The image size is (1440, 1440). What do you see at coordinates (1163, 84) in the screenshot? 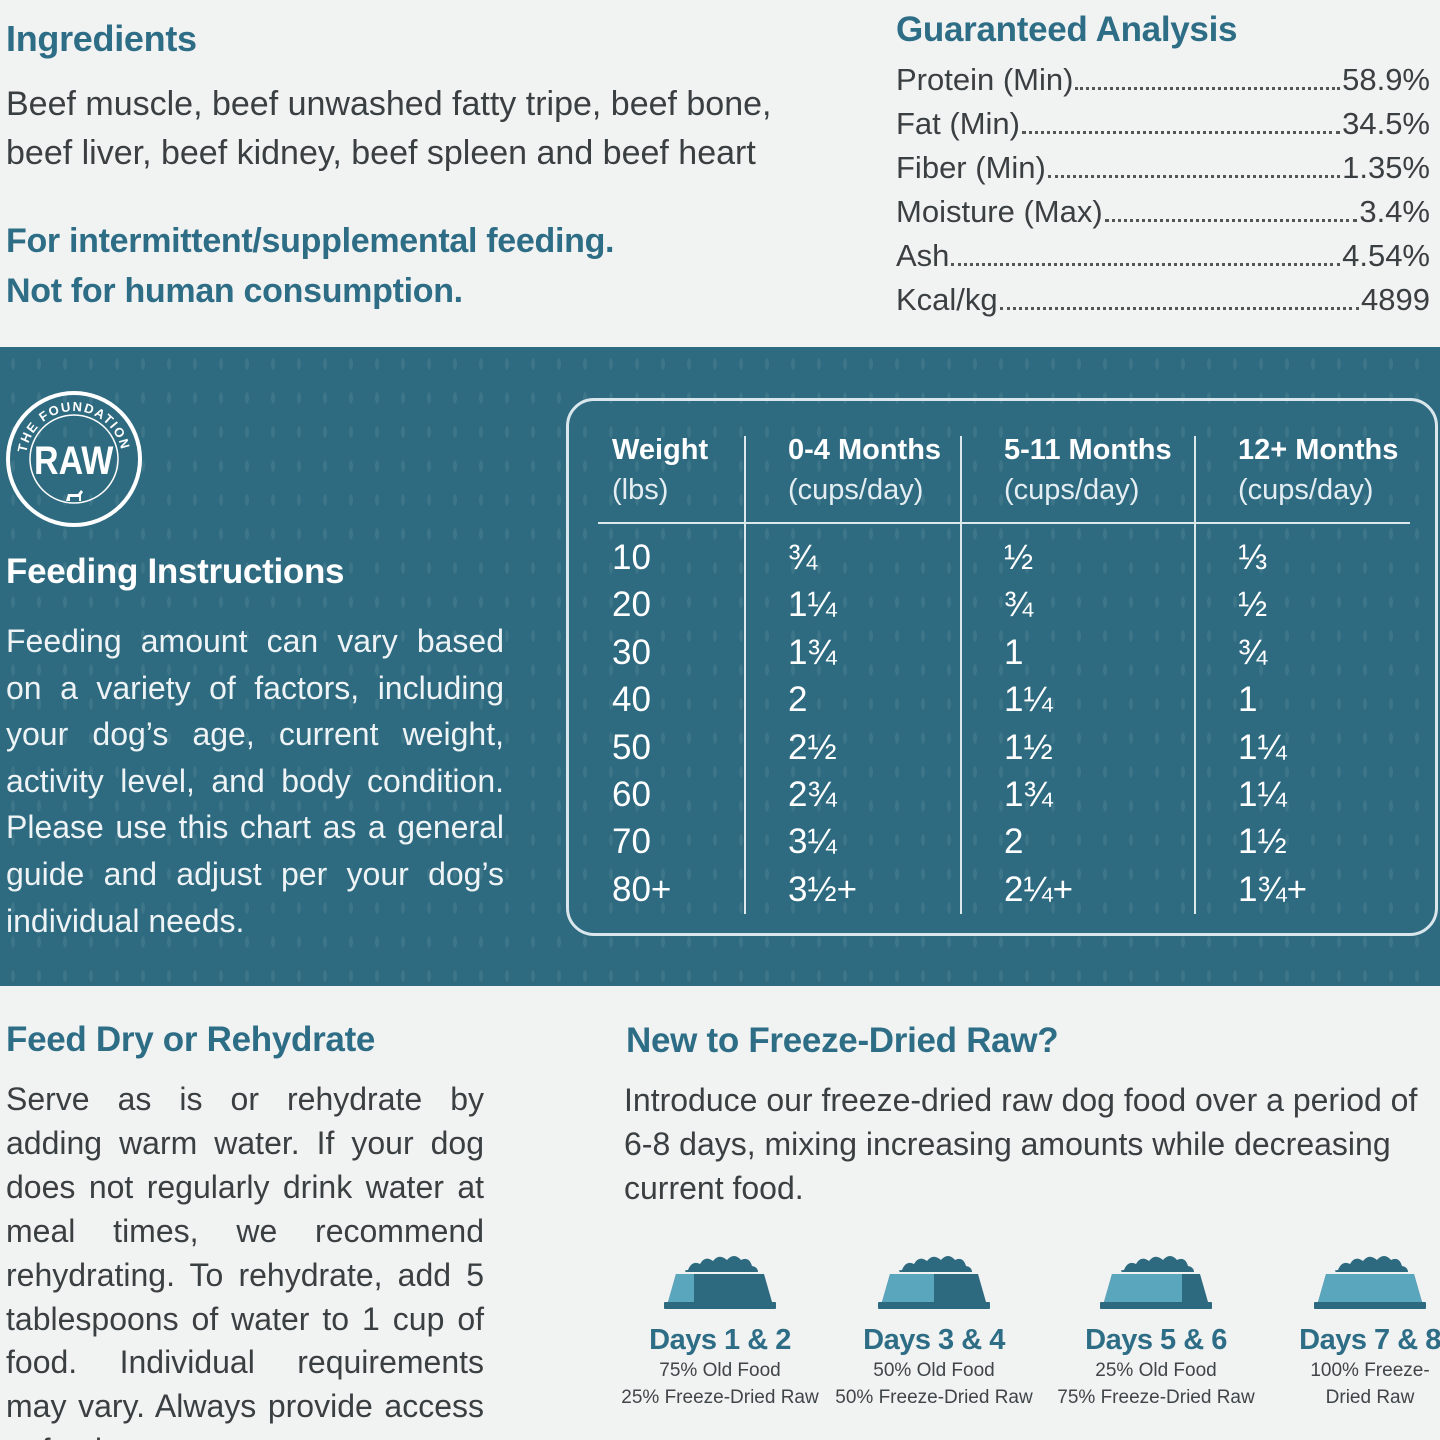
I see `analysis-row: Protein (Min) 58.9%` at bounding box center [1163, 84].